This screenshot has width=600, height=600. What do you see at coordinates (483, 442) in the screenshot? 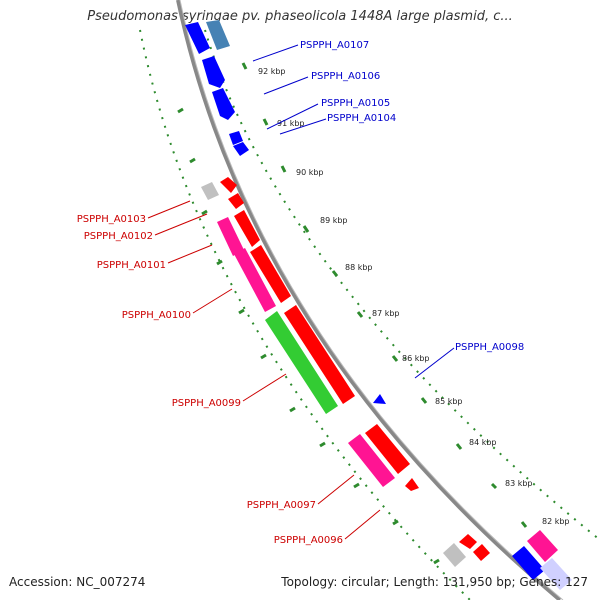
I see `scale-label: 84 kbp` at bounding box center [483, 442].